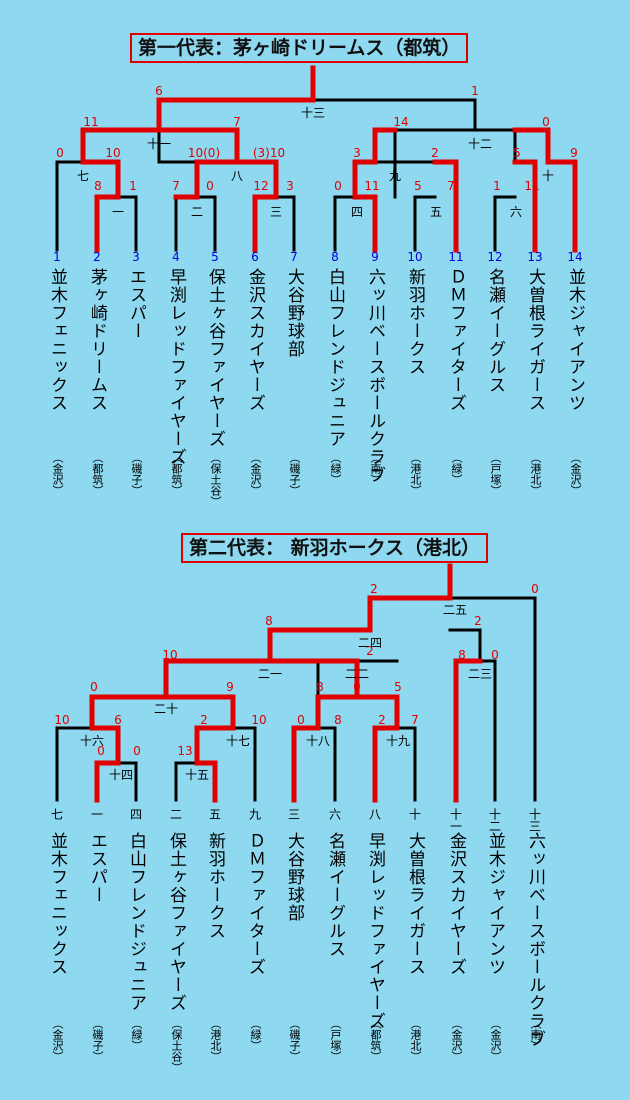 Image resolution: width=630 pixels, height=1100 pixels. What do you see at coordinates (575, 257) in the screenshot?
I see `seed-number: 14` at bounding box center [575, 257].